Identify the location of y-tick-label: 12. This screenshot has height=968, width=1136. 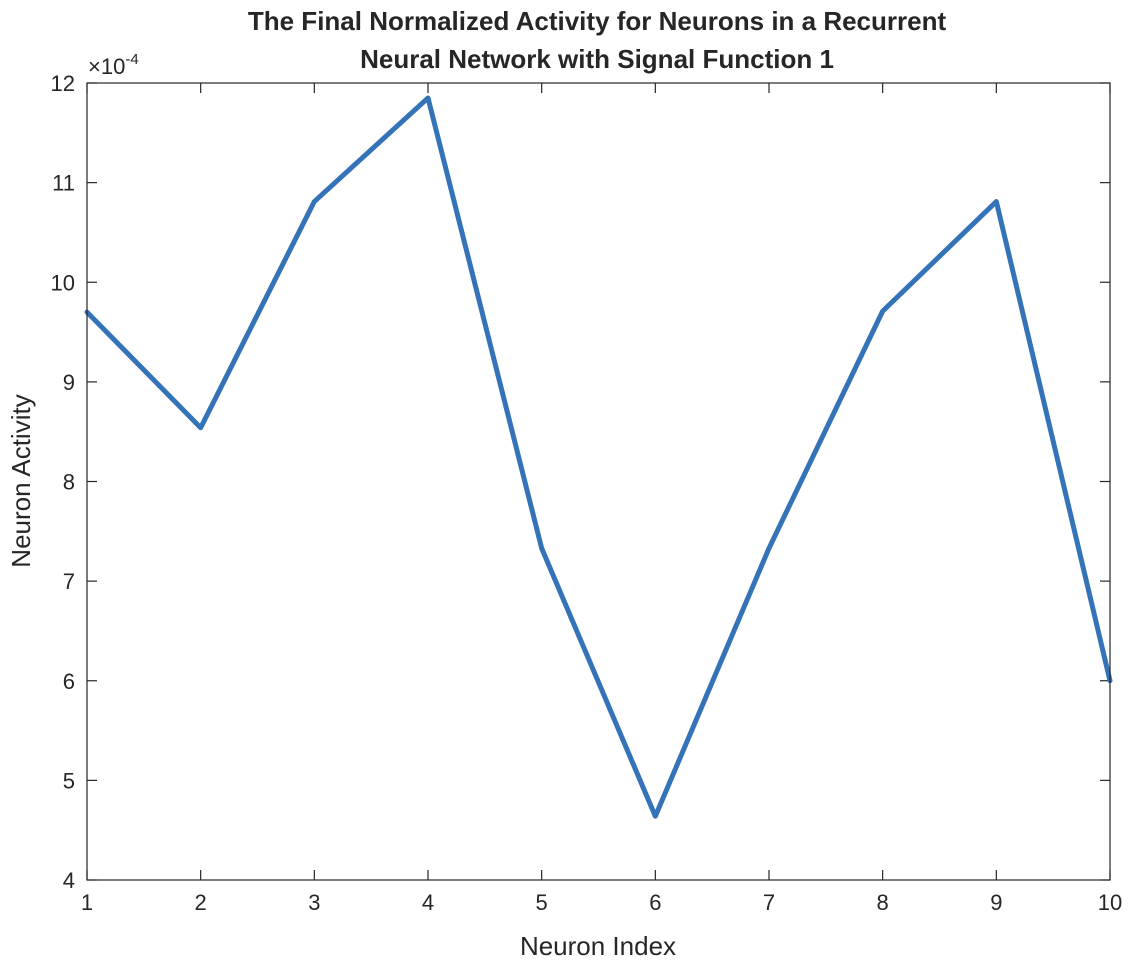
(63, 83).